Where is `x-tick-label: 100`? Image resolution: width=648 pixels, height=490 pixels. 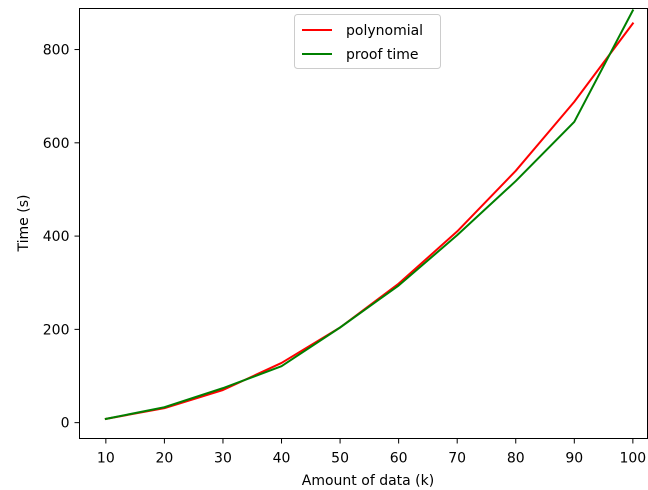
x-tick-label: 100 is located at coordinates (632, 459).